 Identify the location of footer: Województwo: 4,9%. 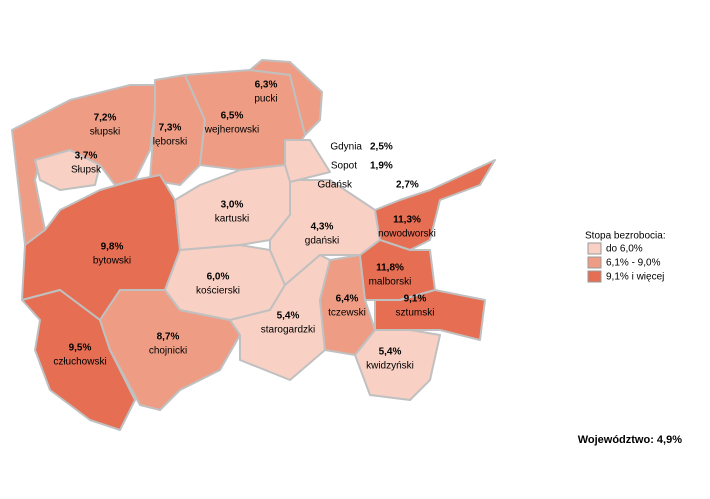
(630, 440).